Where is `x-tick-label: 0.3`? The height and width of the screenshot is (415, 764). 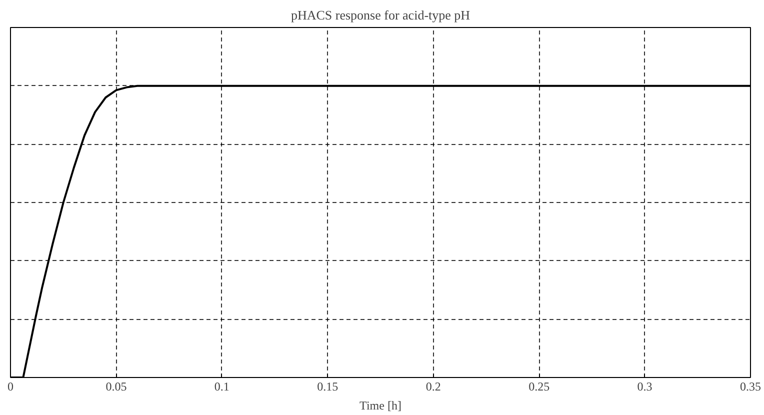
x-tick-label: 0.3 is located at coordinates (644, 387).